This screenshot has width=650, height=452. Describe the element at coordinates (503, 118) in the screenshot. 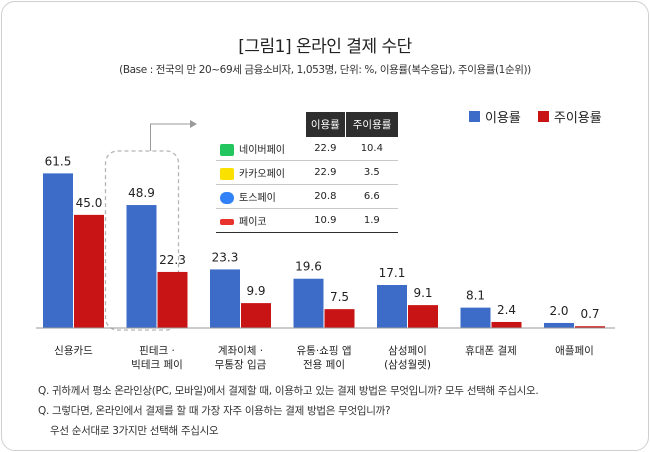

I see `legend-label-usage: 이용률` at that location.